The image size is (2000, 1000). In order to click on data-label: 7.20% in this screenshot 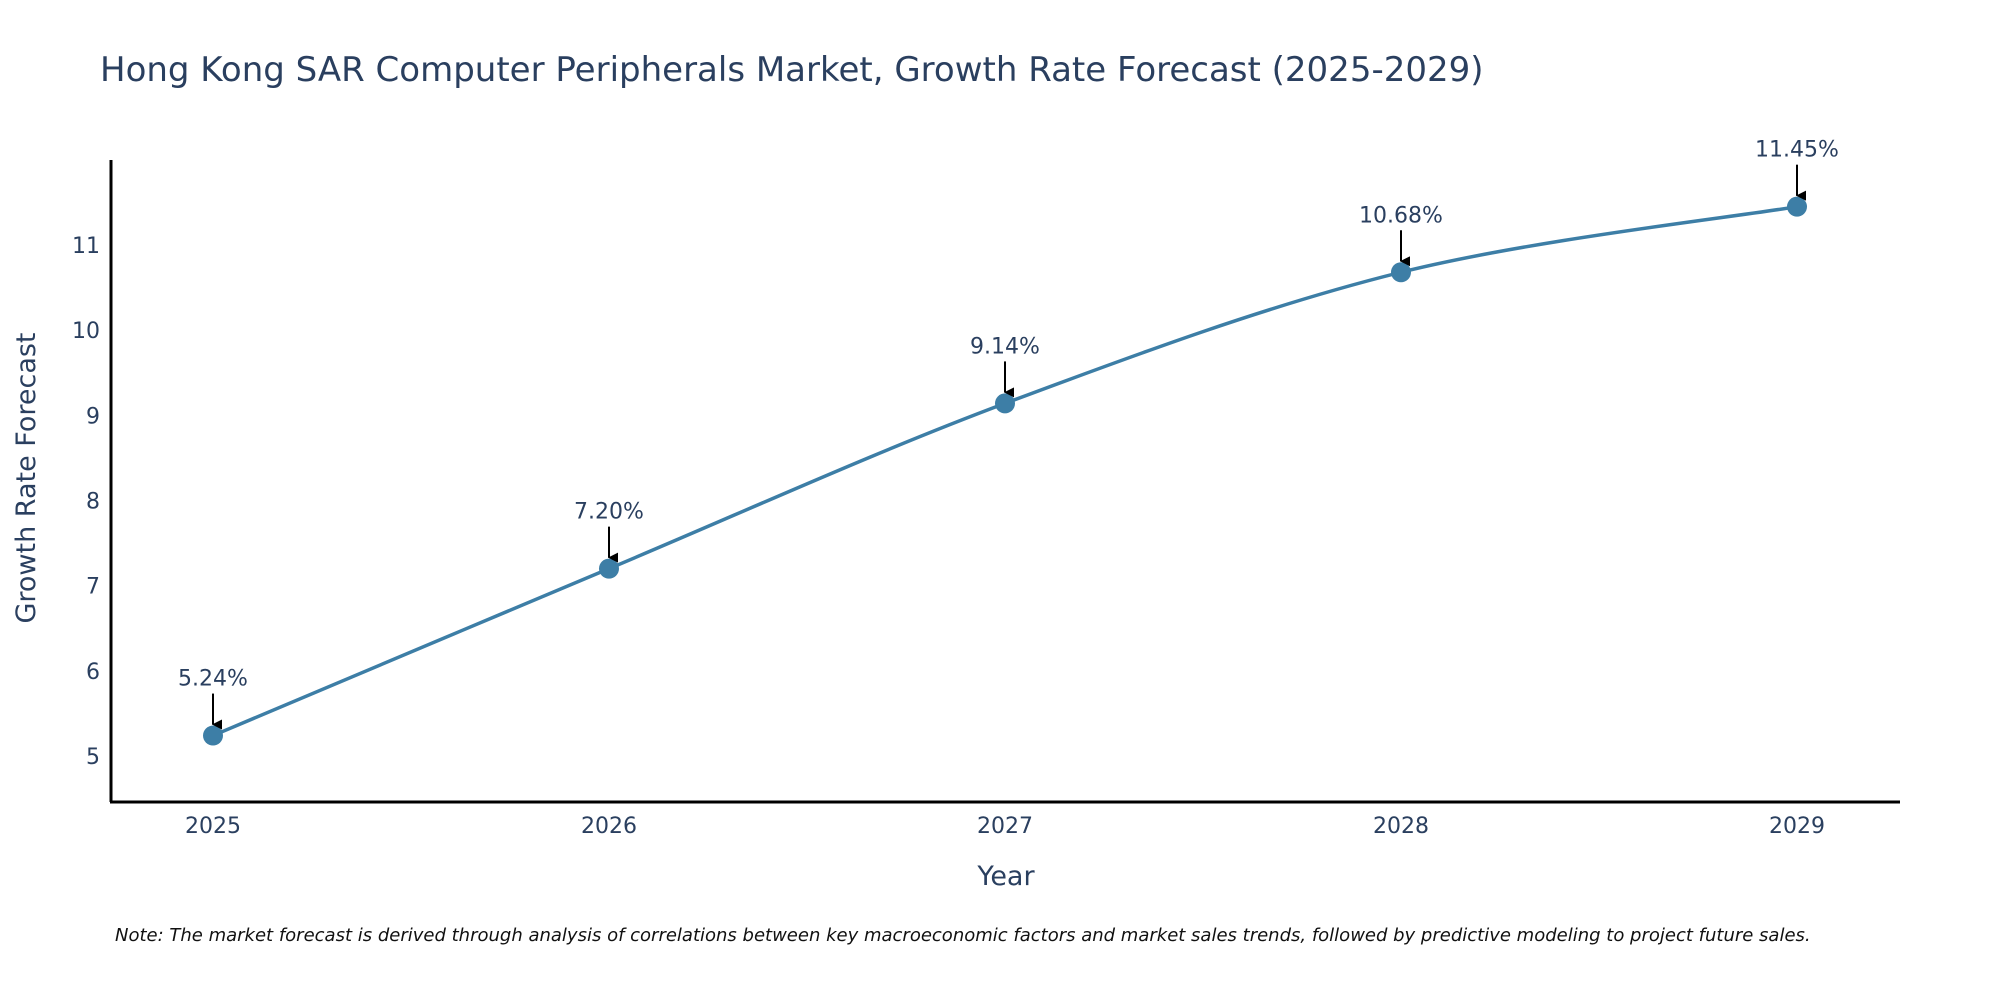, I will do `click(609, 512)`.